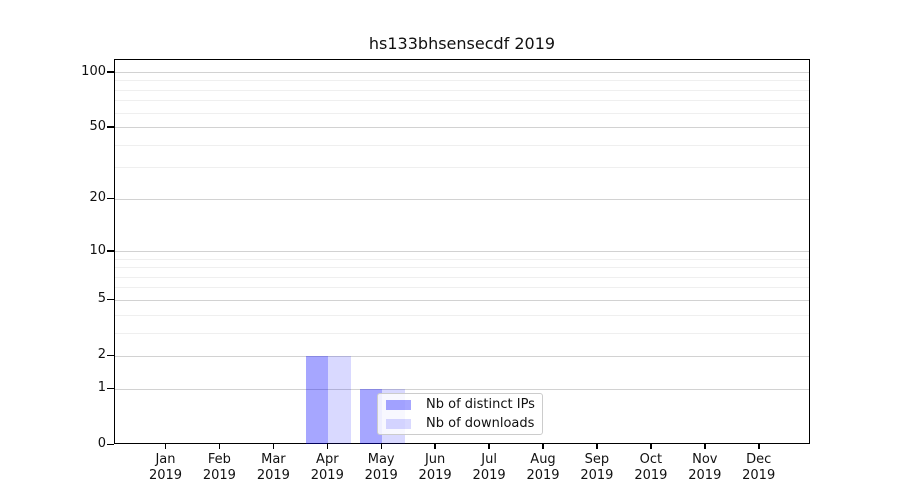 The image size is (900, 500). I want to click on y-axis-tick-label: 10, so click(97, 250).